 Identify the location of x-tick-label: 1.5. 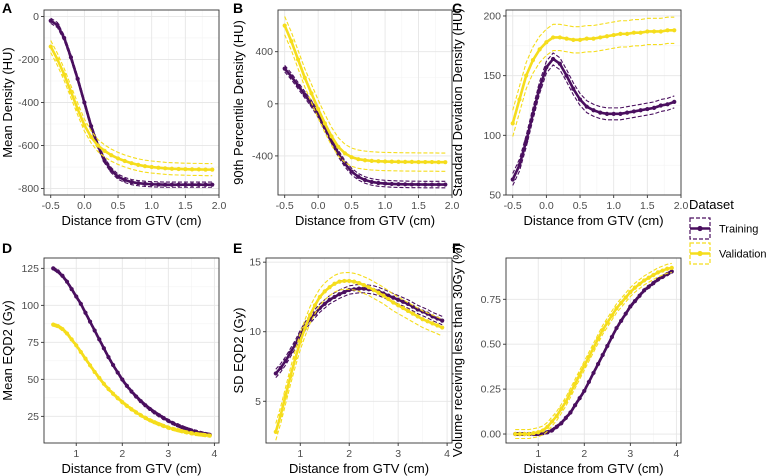
(185, 206).